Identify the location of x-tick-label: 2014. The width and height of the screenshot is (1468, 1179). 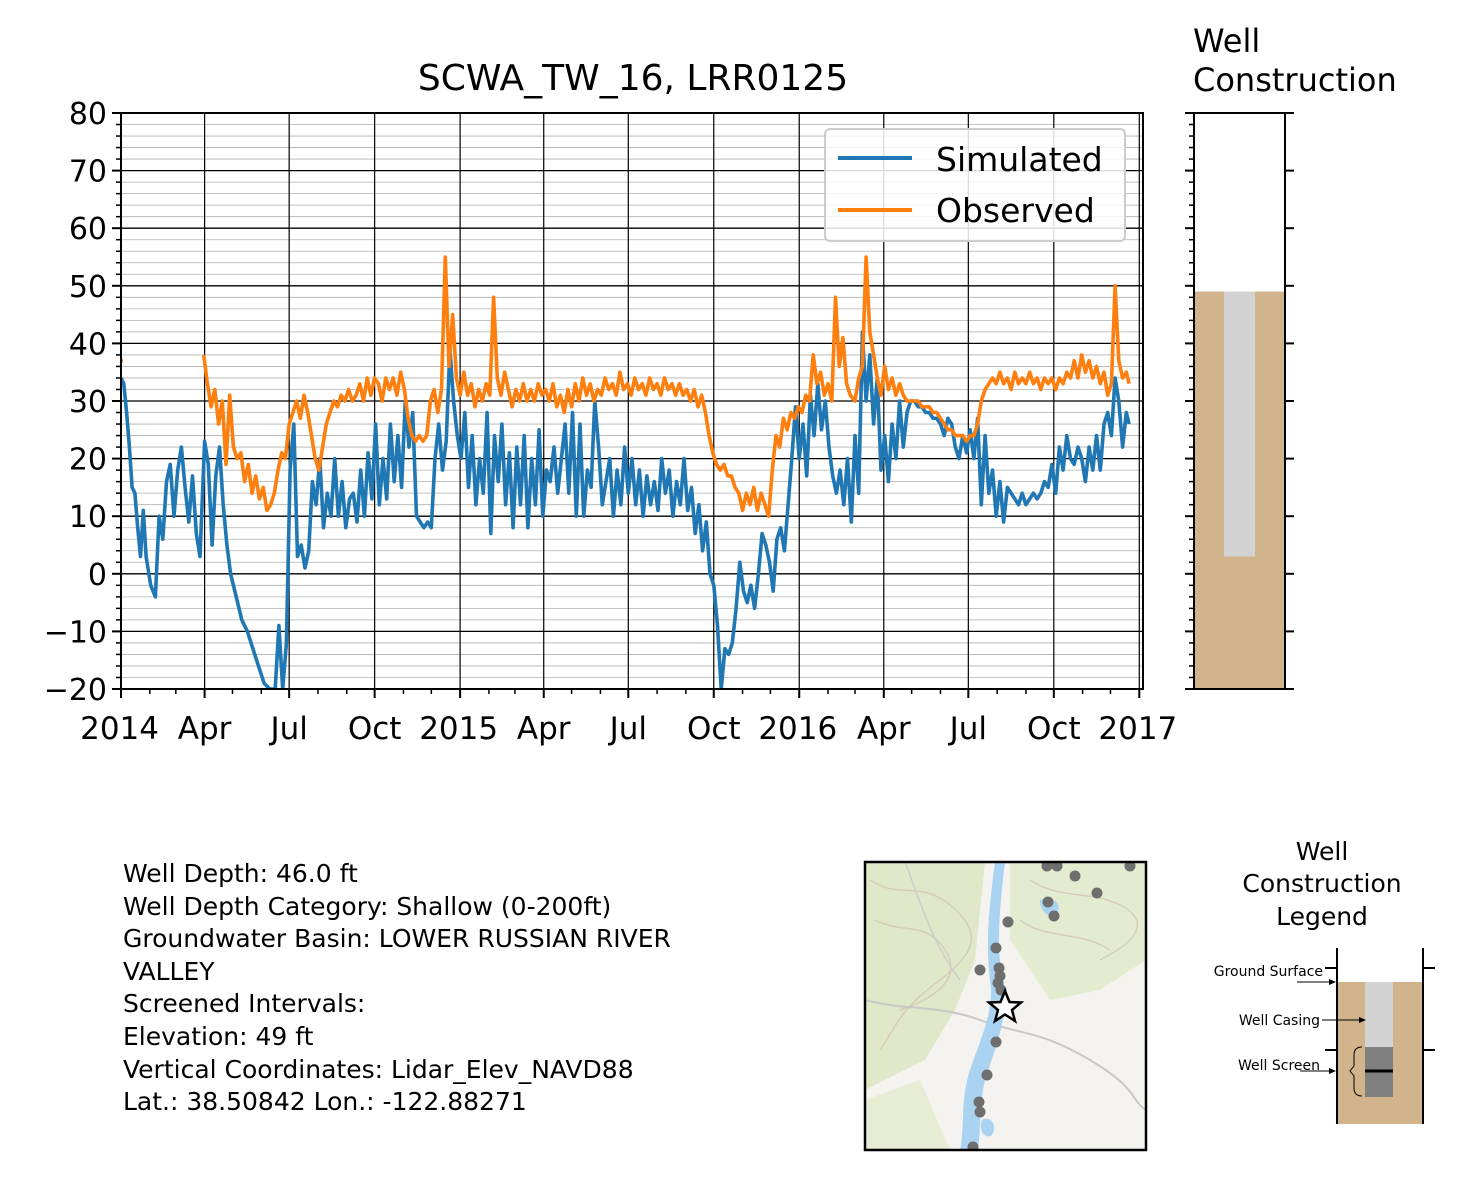
(119, 729).